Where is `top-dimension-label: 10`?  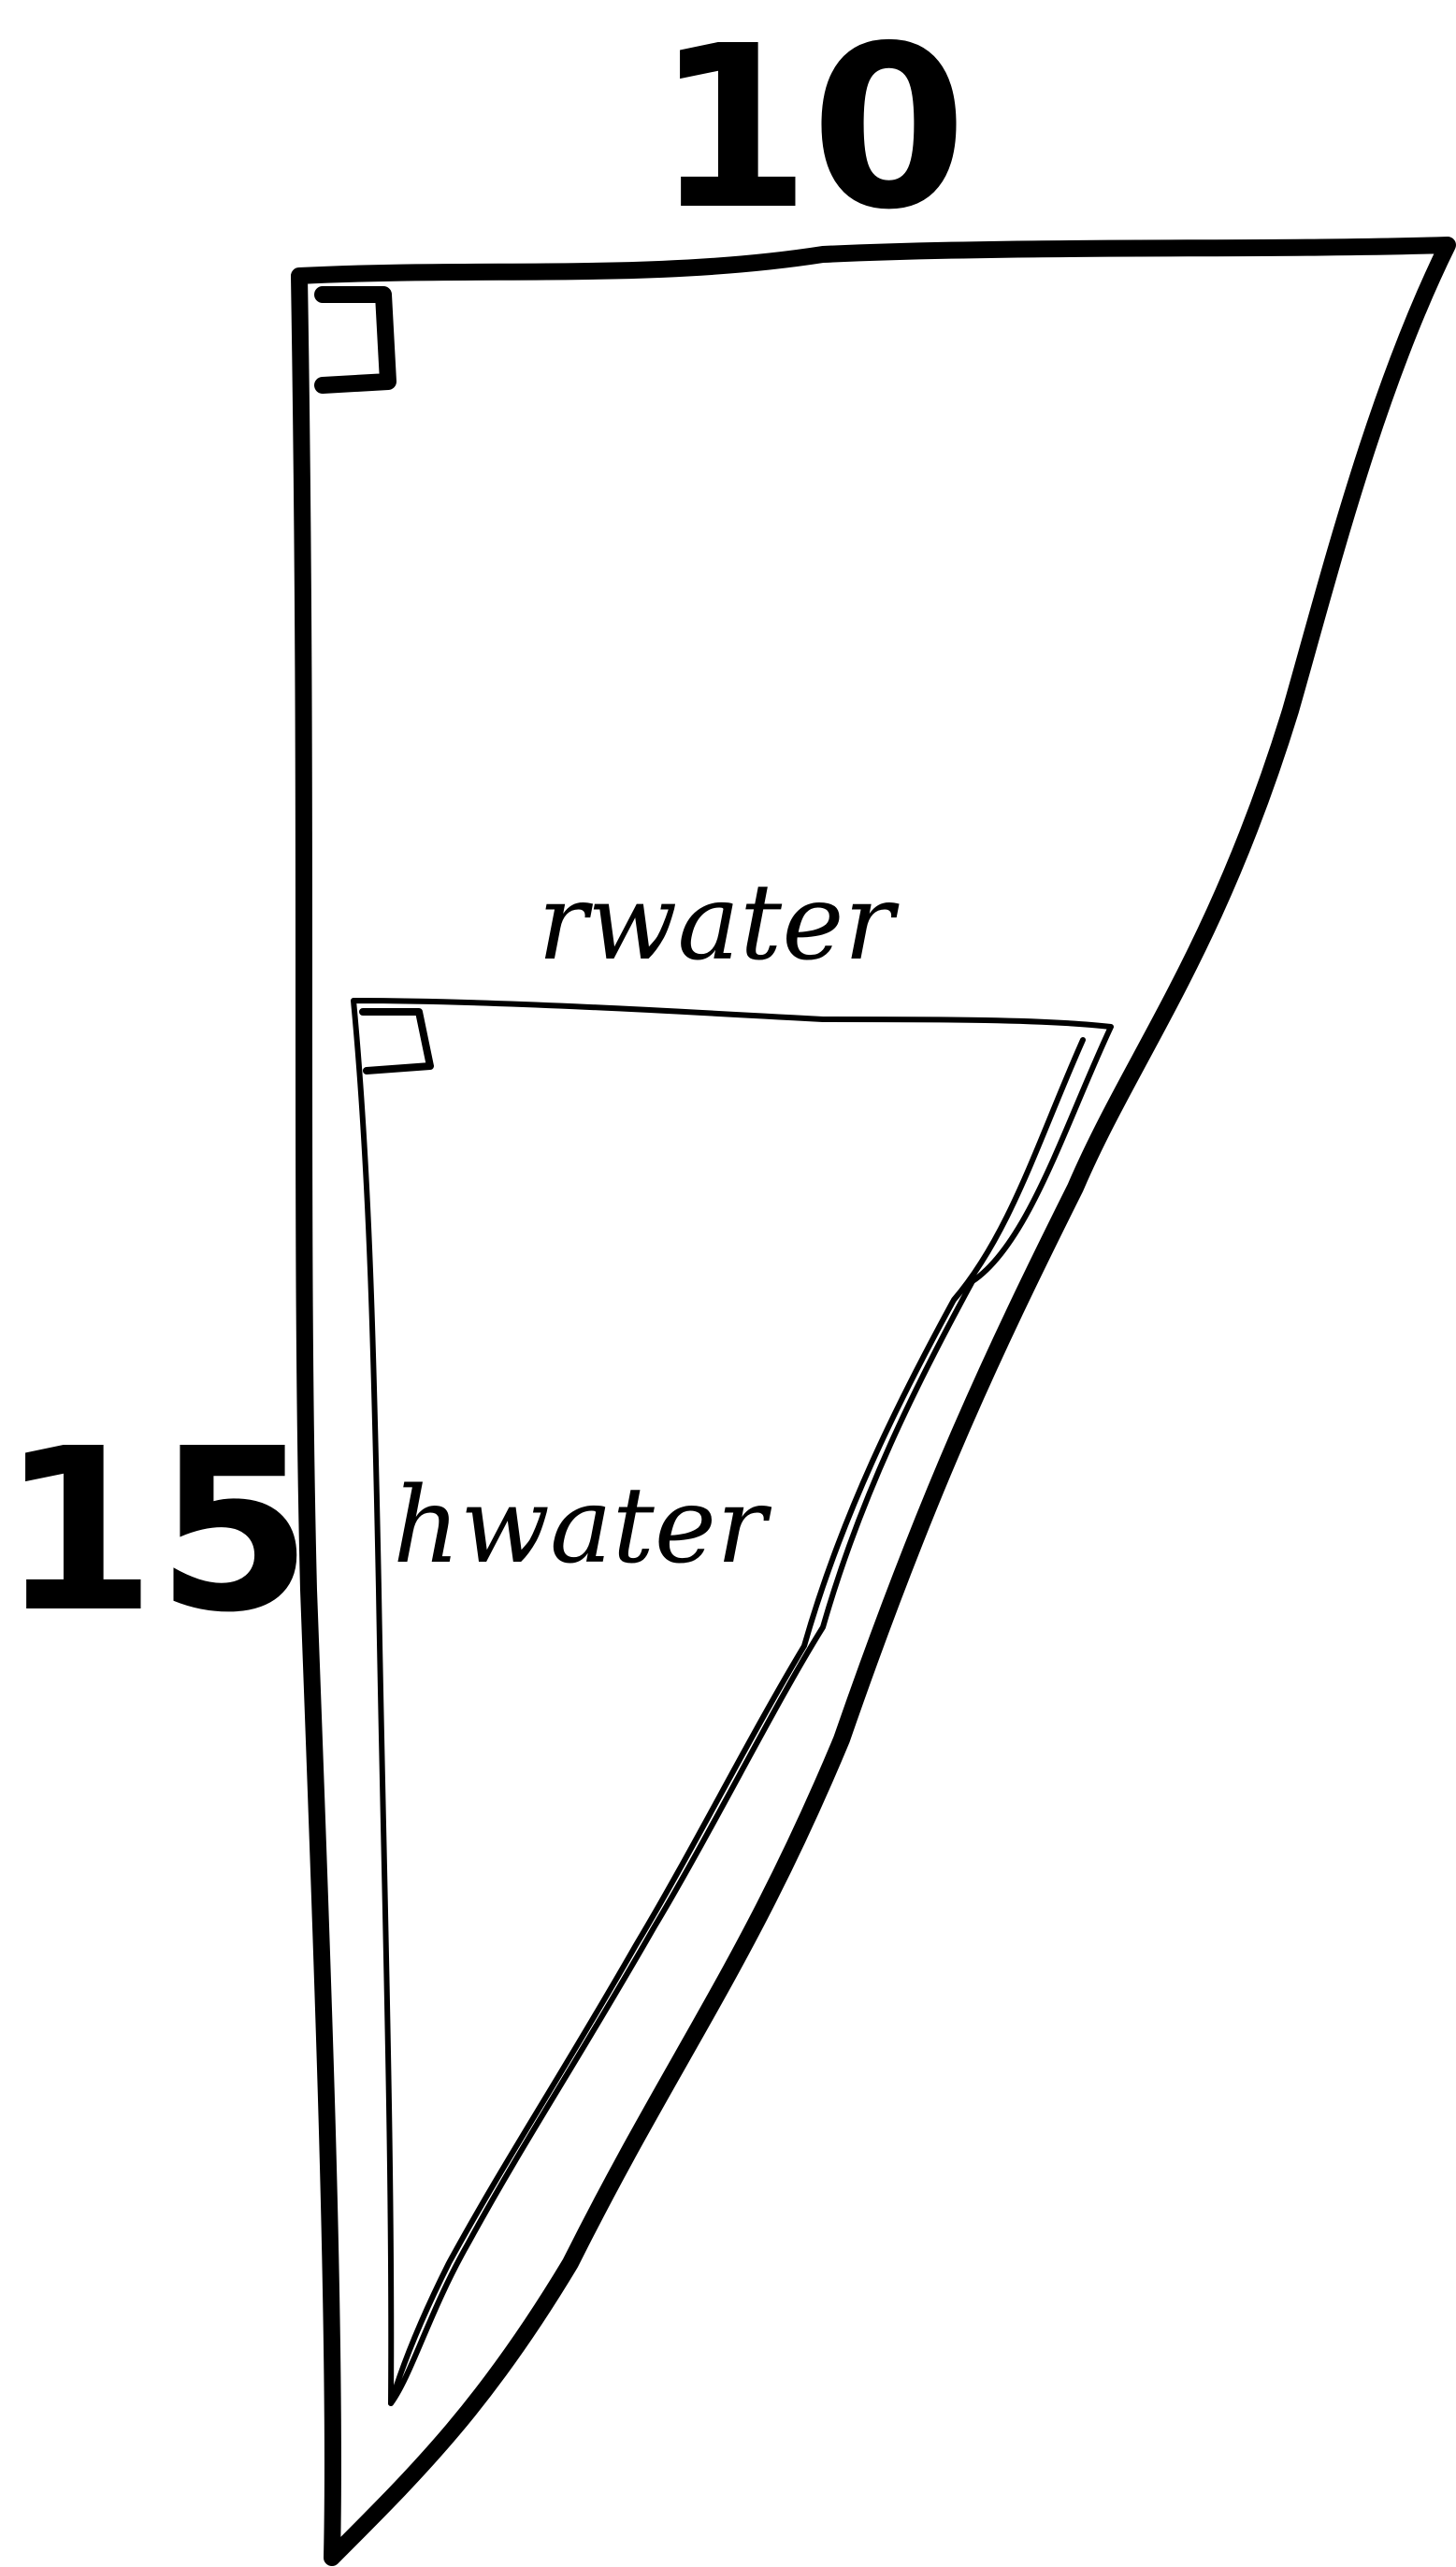
top-dimension-label: 10 is located at coordinates (811, 129).